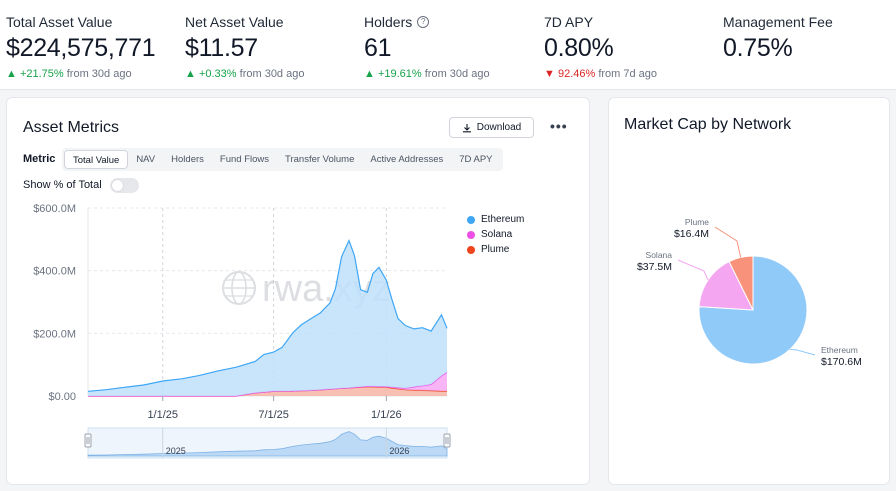  I want to click on stat-change: ▼ 92.46% from 7d ago, so click(600, 74).